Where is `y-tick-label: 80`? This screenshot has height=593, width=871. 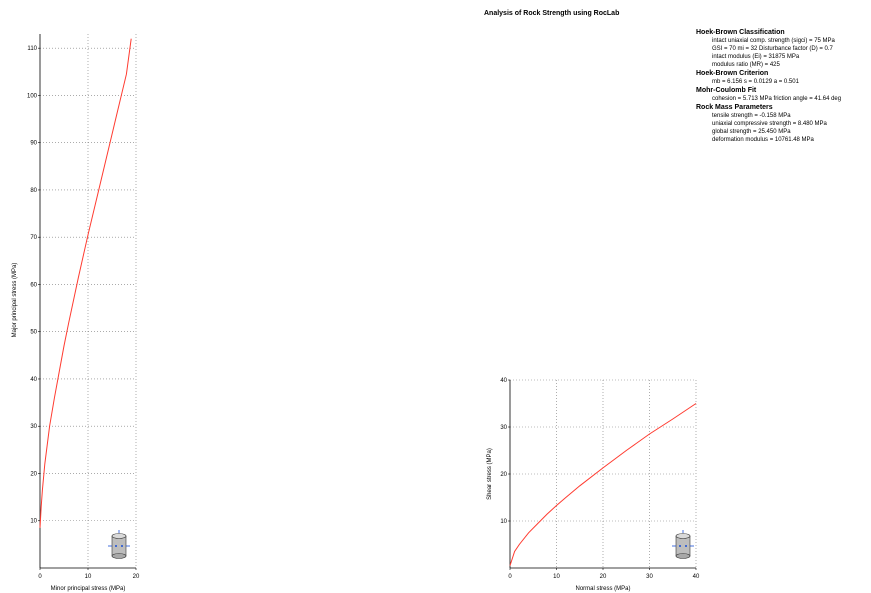 y-tick-label: 80 is located at coordinates (33, 191).